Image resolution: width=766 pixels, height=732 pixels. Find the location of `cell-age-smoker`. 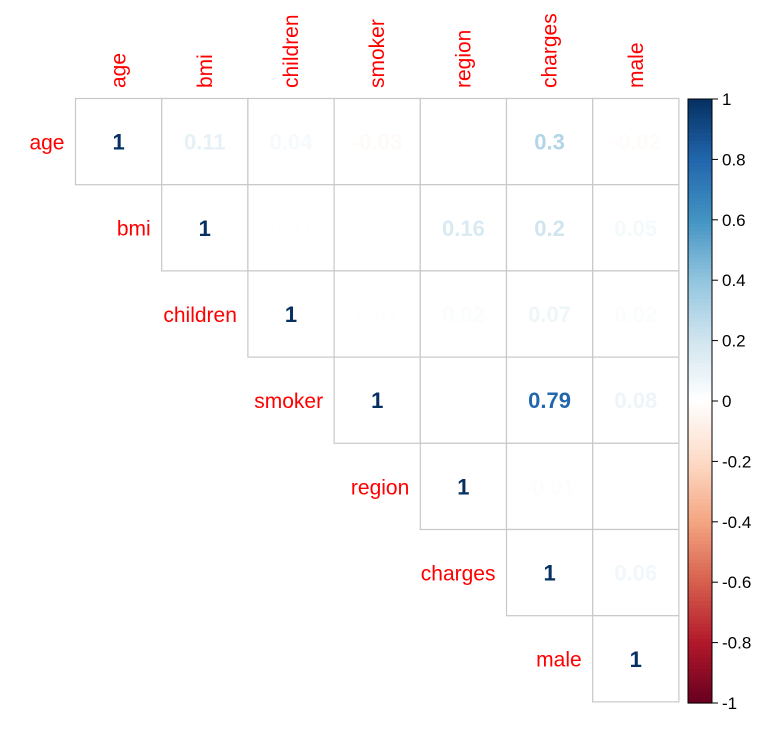

cell-age-smoker is located at coordinates (377, 141).